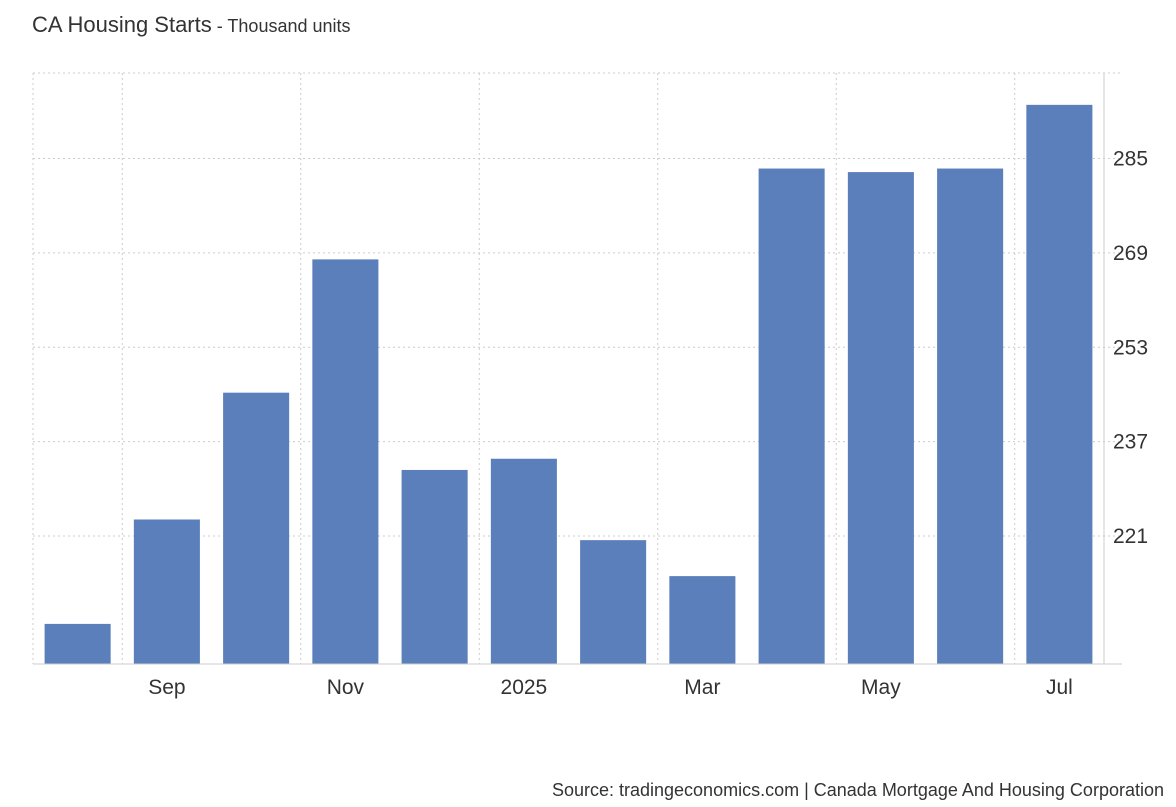  What do you see at coordinates (1059, 687) in the screenshot?
I see `x-tick-label: Jul` at bounding box center [1059, 687].